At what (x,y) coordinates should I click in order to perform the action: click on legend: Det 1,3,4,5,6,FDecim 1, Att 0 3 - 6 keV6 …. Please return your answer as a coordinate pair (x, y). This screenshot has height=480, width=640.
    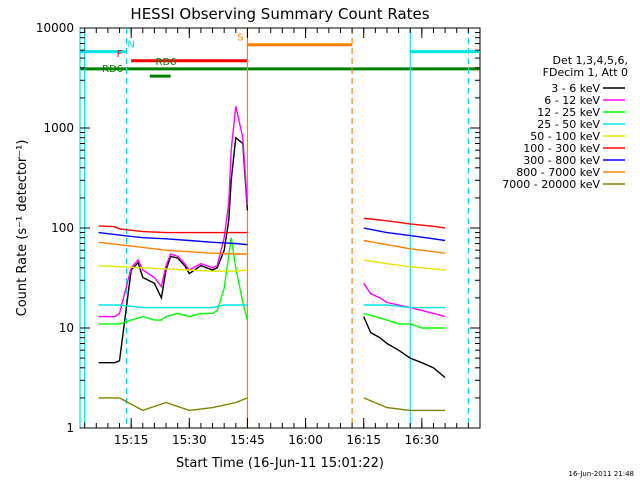
    Looking at the image, I should click on (565, 122).